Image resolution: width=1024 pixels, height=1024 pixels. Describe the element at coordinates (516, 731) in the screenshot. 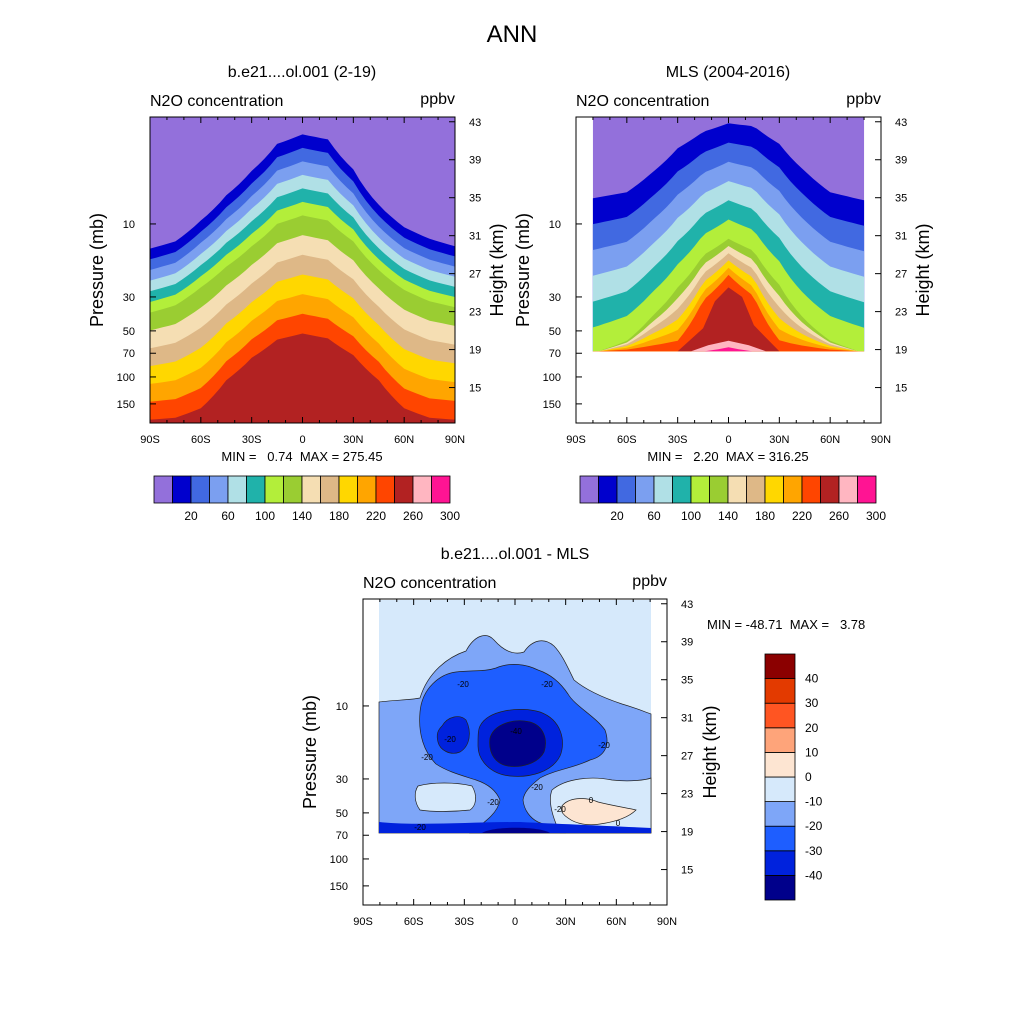

I see `contour-line-label: -40` at that location.